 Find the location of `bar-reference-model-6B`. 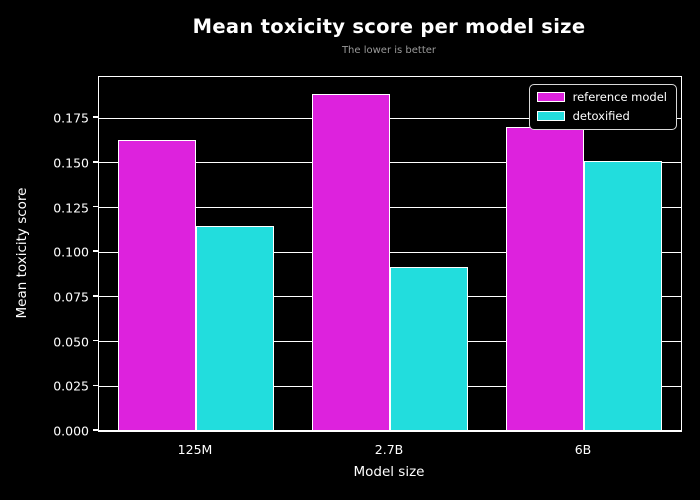

bar-reference-model-6B is located at coordinates (545, 279).